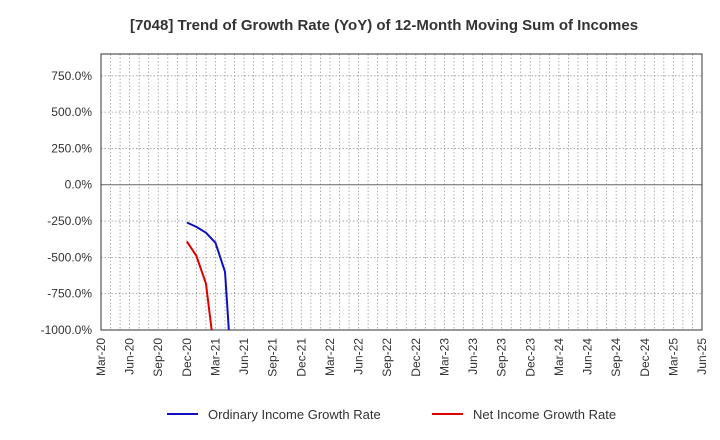 The width and height of the screenshot is (720, 440). I want to click on x-tick-label: Sep-23, so click(502, 357).